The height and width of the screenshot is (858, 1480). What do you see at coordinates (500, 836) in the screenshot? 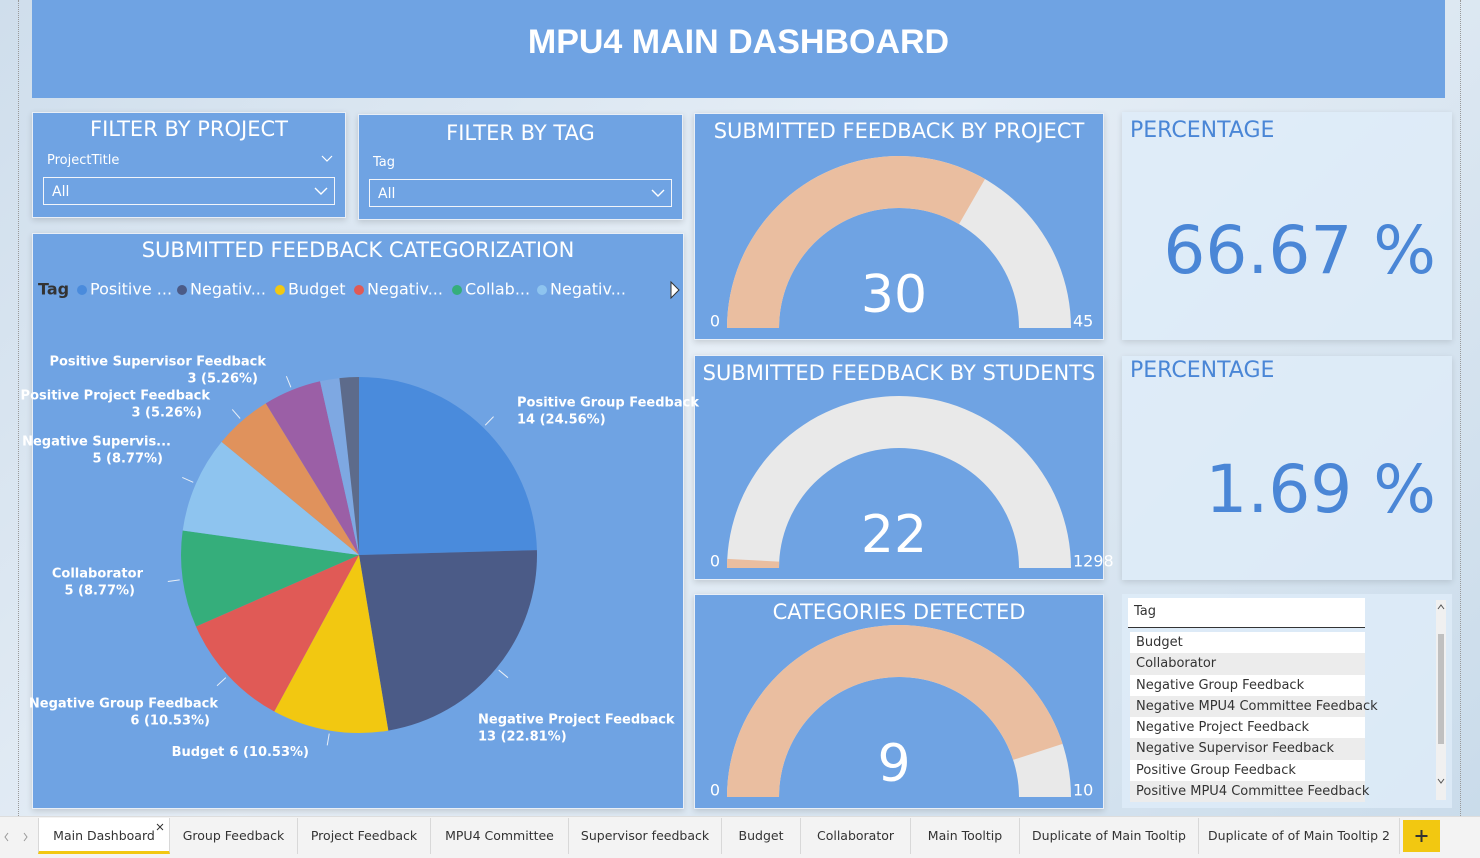
I see `tab: MPU4 Committee` at bounding box center [500, 836].